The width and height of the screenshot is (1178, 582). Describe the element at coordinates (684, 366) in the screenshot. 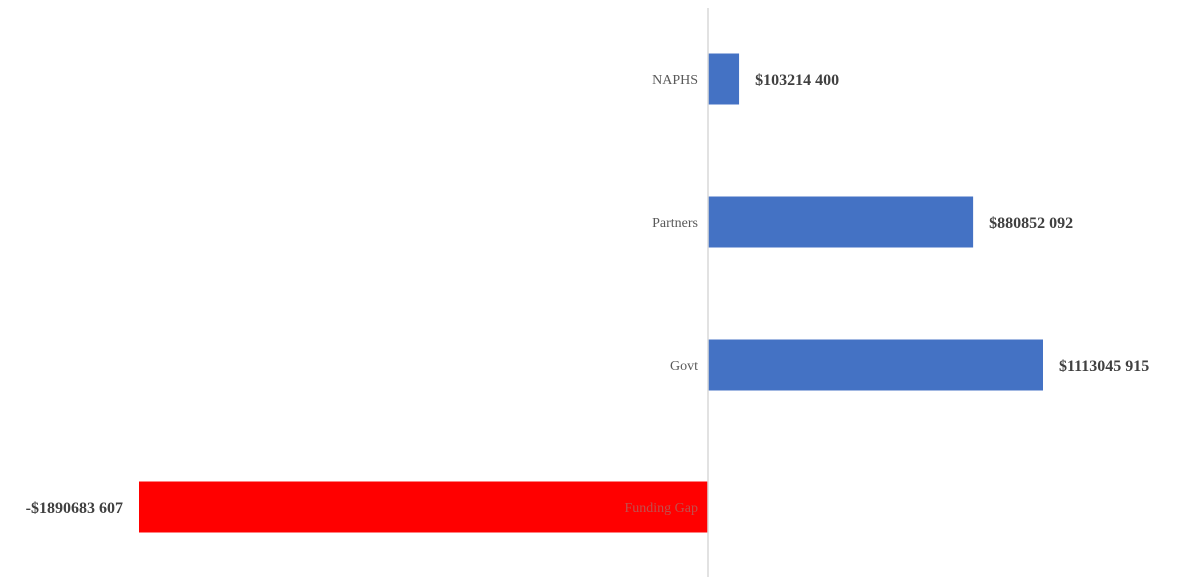

I see `category-label-govt: Govt` at that location.